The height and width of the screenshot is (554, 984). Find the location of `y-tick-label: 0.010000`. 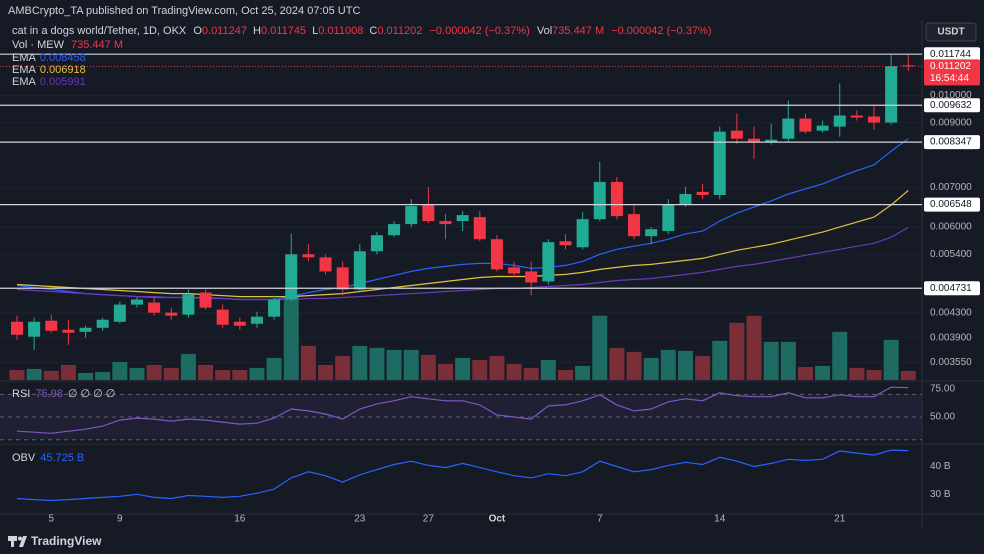

y-tick-label: 0.010000 is located at coordinates (951, 95).